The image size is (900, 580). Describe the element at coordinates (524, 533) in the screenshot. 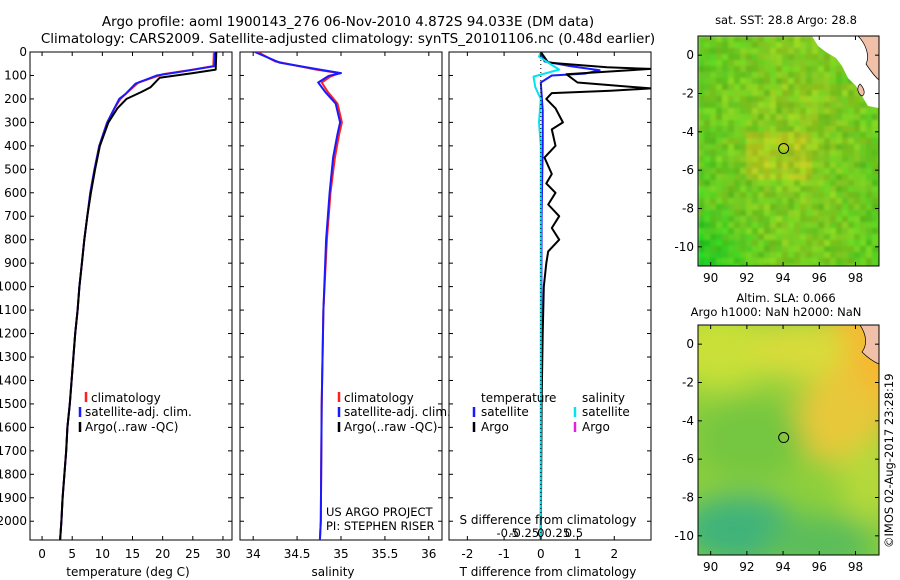

I see `s-diff-tick-label: -0.25` at that location.